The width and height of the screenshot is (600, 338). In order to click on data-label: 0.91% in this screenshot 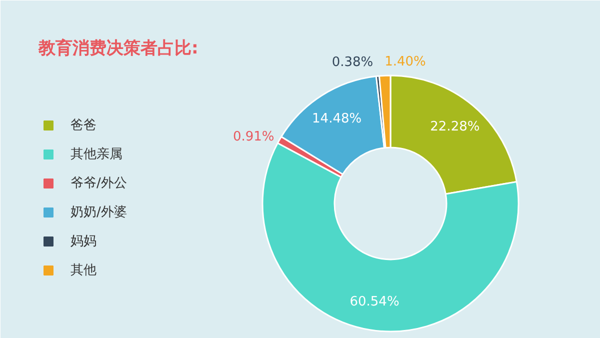, I will do `click(253, 136)`.